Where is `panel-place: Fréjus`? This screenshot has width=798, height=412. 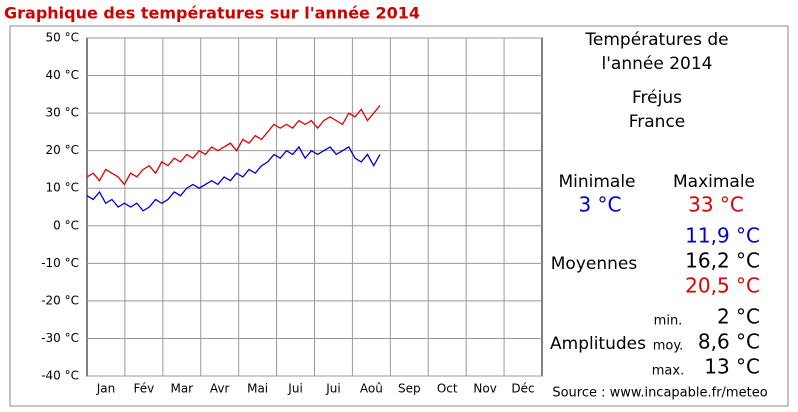
panel-place: Fréjus is located at coordinates (657, 98).